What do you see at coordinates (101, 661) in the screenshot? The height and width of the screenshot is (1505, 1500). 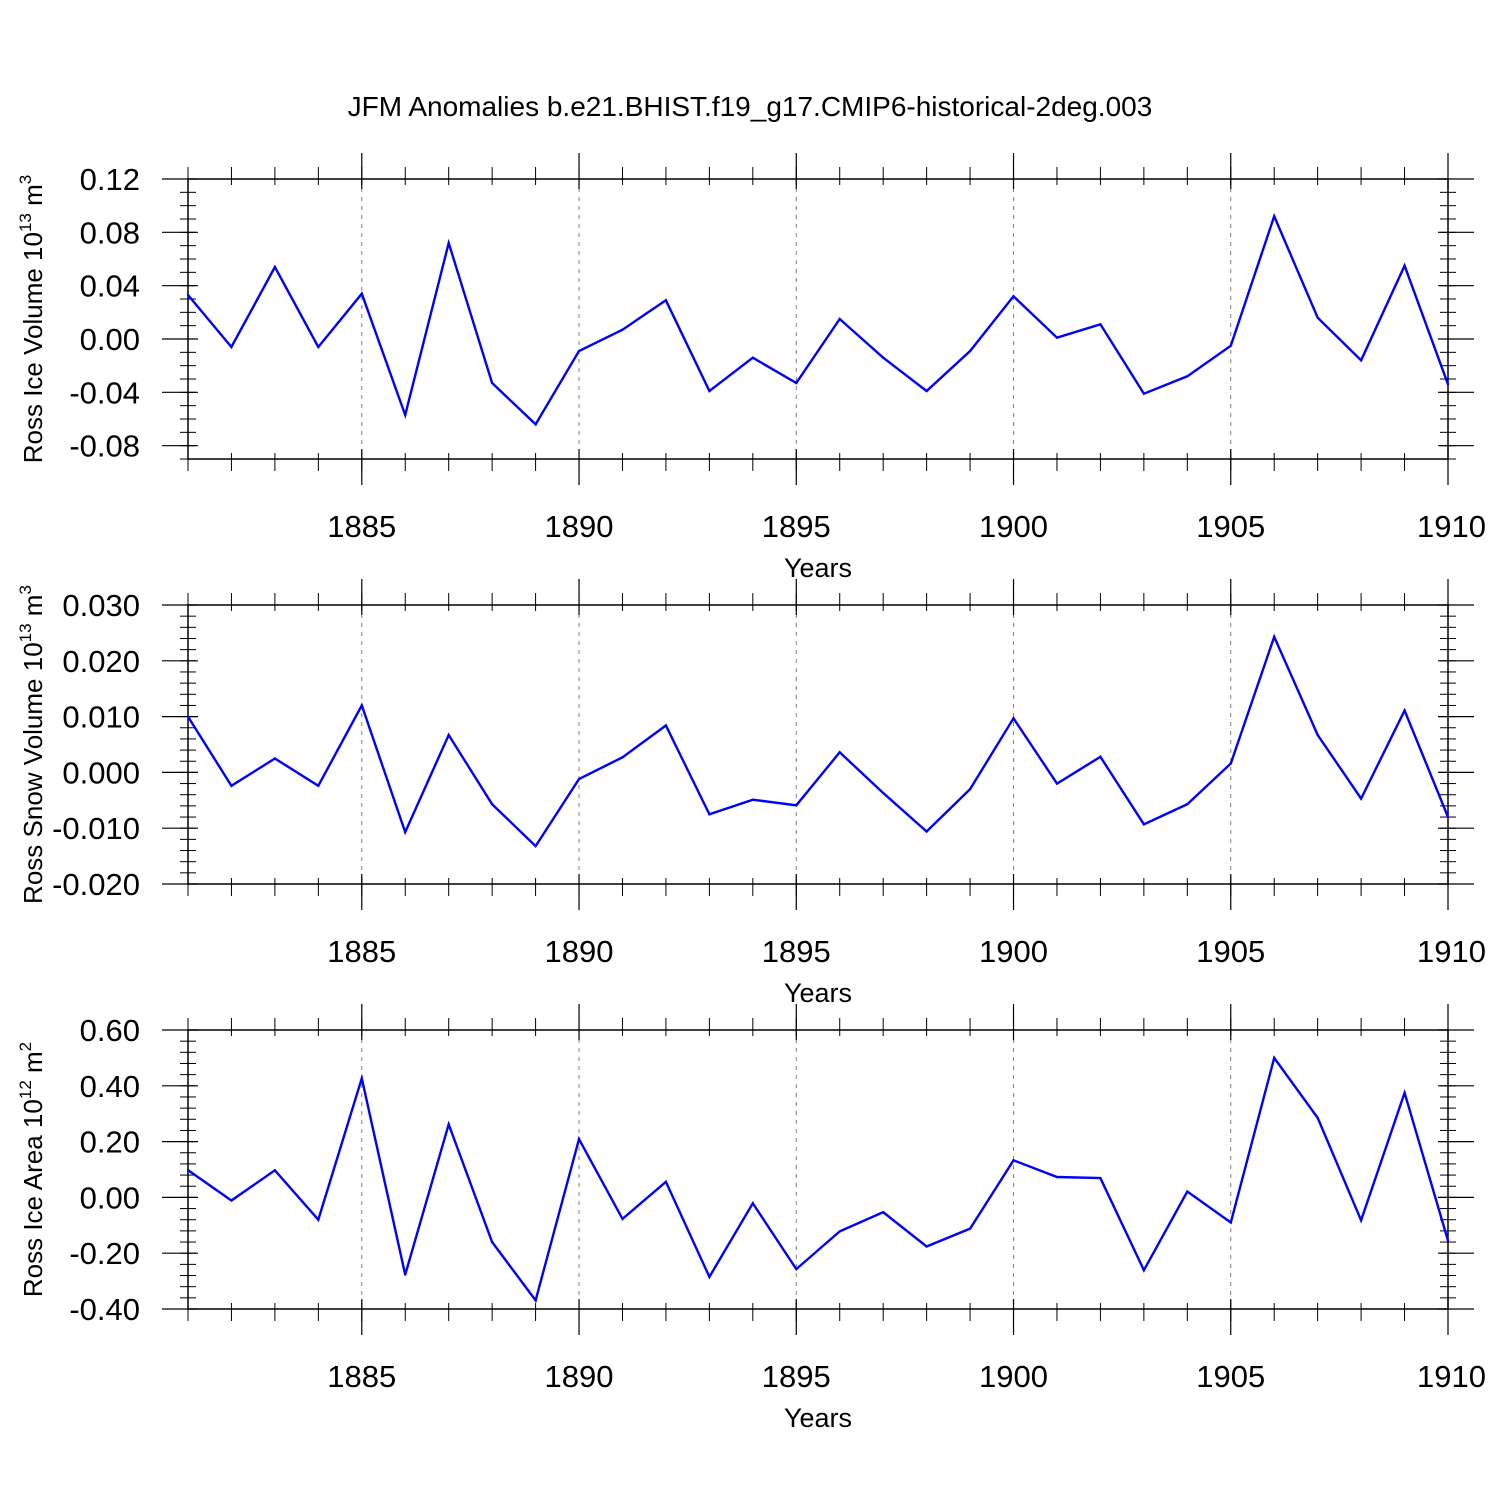 I see `y-tick-label: 0.020` at bounding box center [101, 661].